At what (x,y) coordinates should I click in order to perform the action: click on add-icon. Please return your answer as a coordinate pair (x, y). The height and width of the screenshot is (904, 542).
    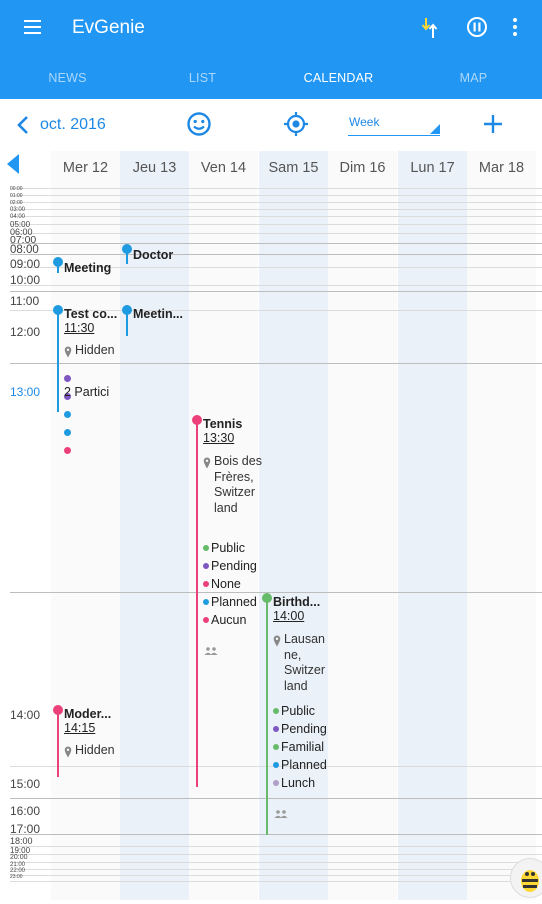
    Looking at the image, I should click on (493, 124).